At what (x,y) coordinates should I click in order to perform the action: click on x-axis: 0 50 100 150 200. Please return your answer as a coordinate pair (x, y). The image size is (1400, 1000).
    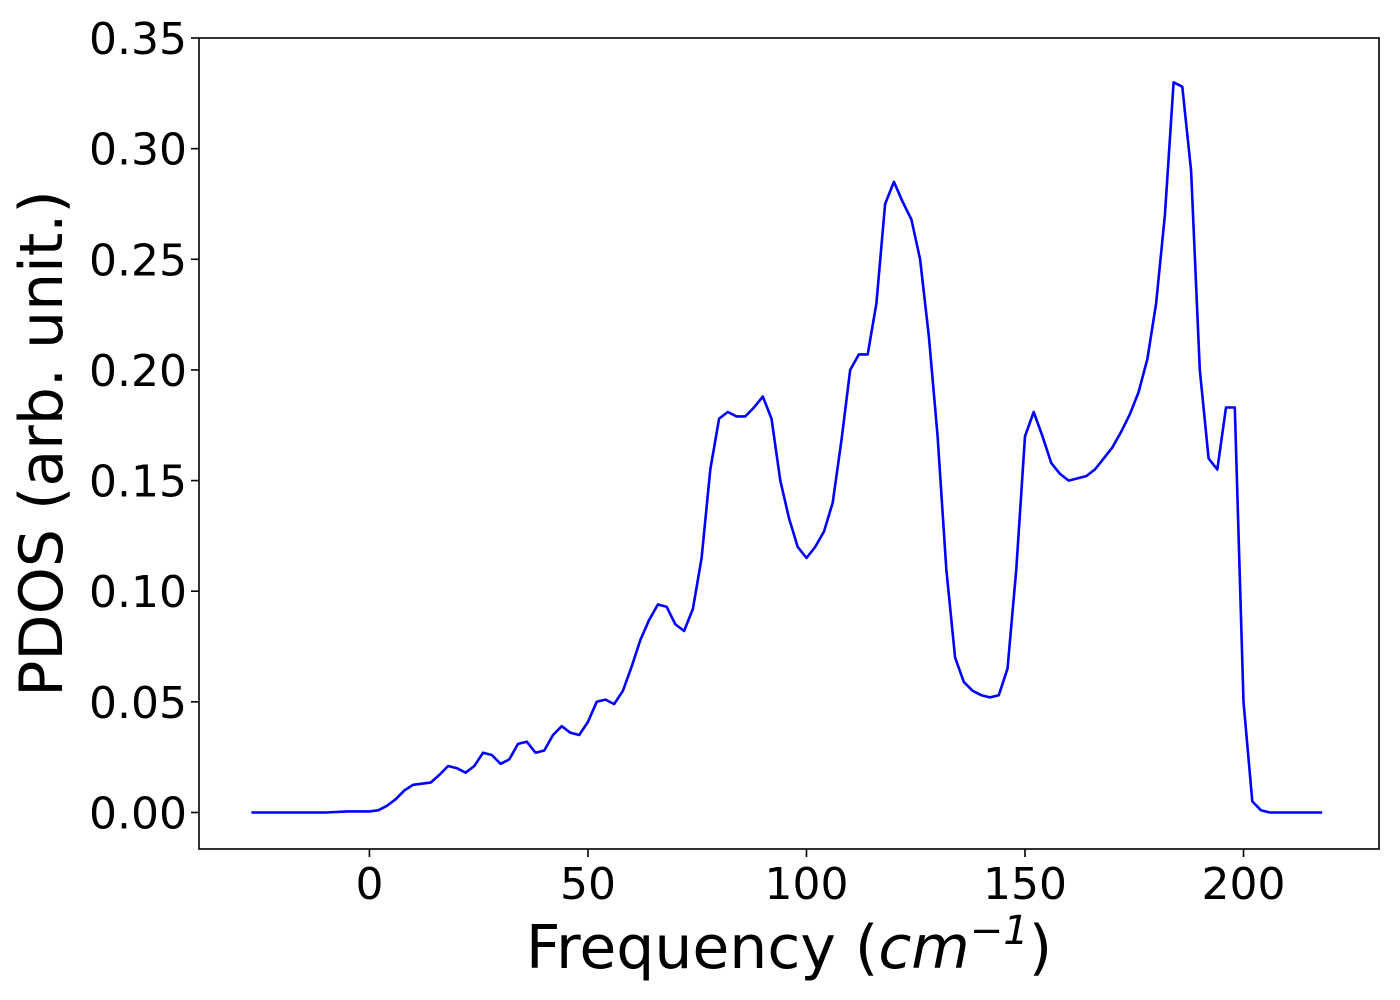
    Looking at the image, I should click on (820, 879).